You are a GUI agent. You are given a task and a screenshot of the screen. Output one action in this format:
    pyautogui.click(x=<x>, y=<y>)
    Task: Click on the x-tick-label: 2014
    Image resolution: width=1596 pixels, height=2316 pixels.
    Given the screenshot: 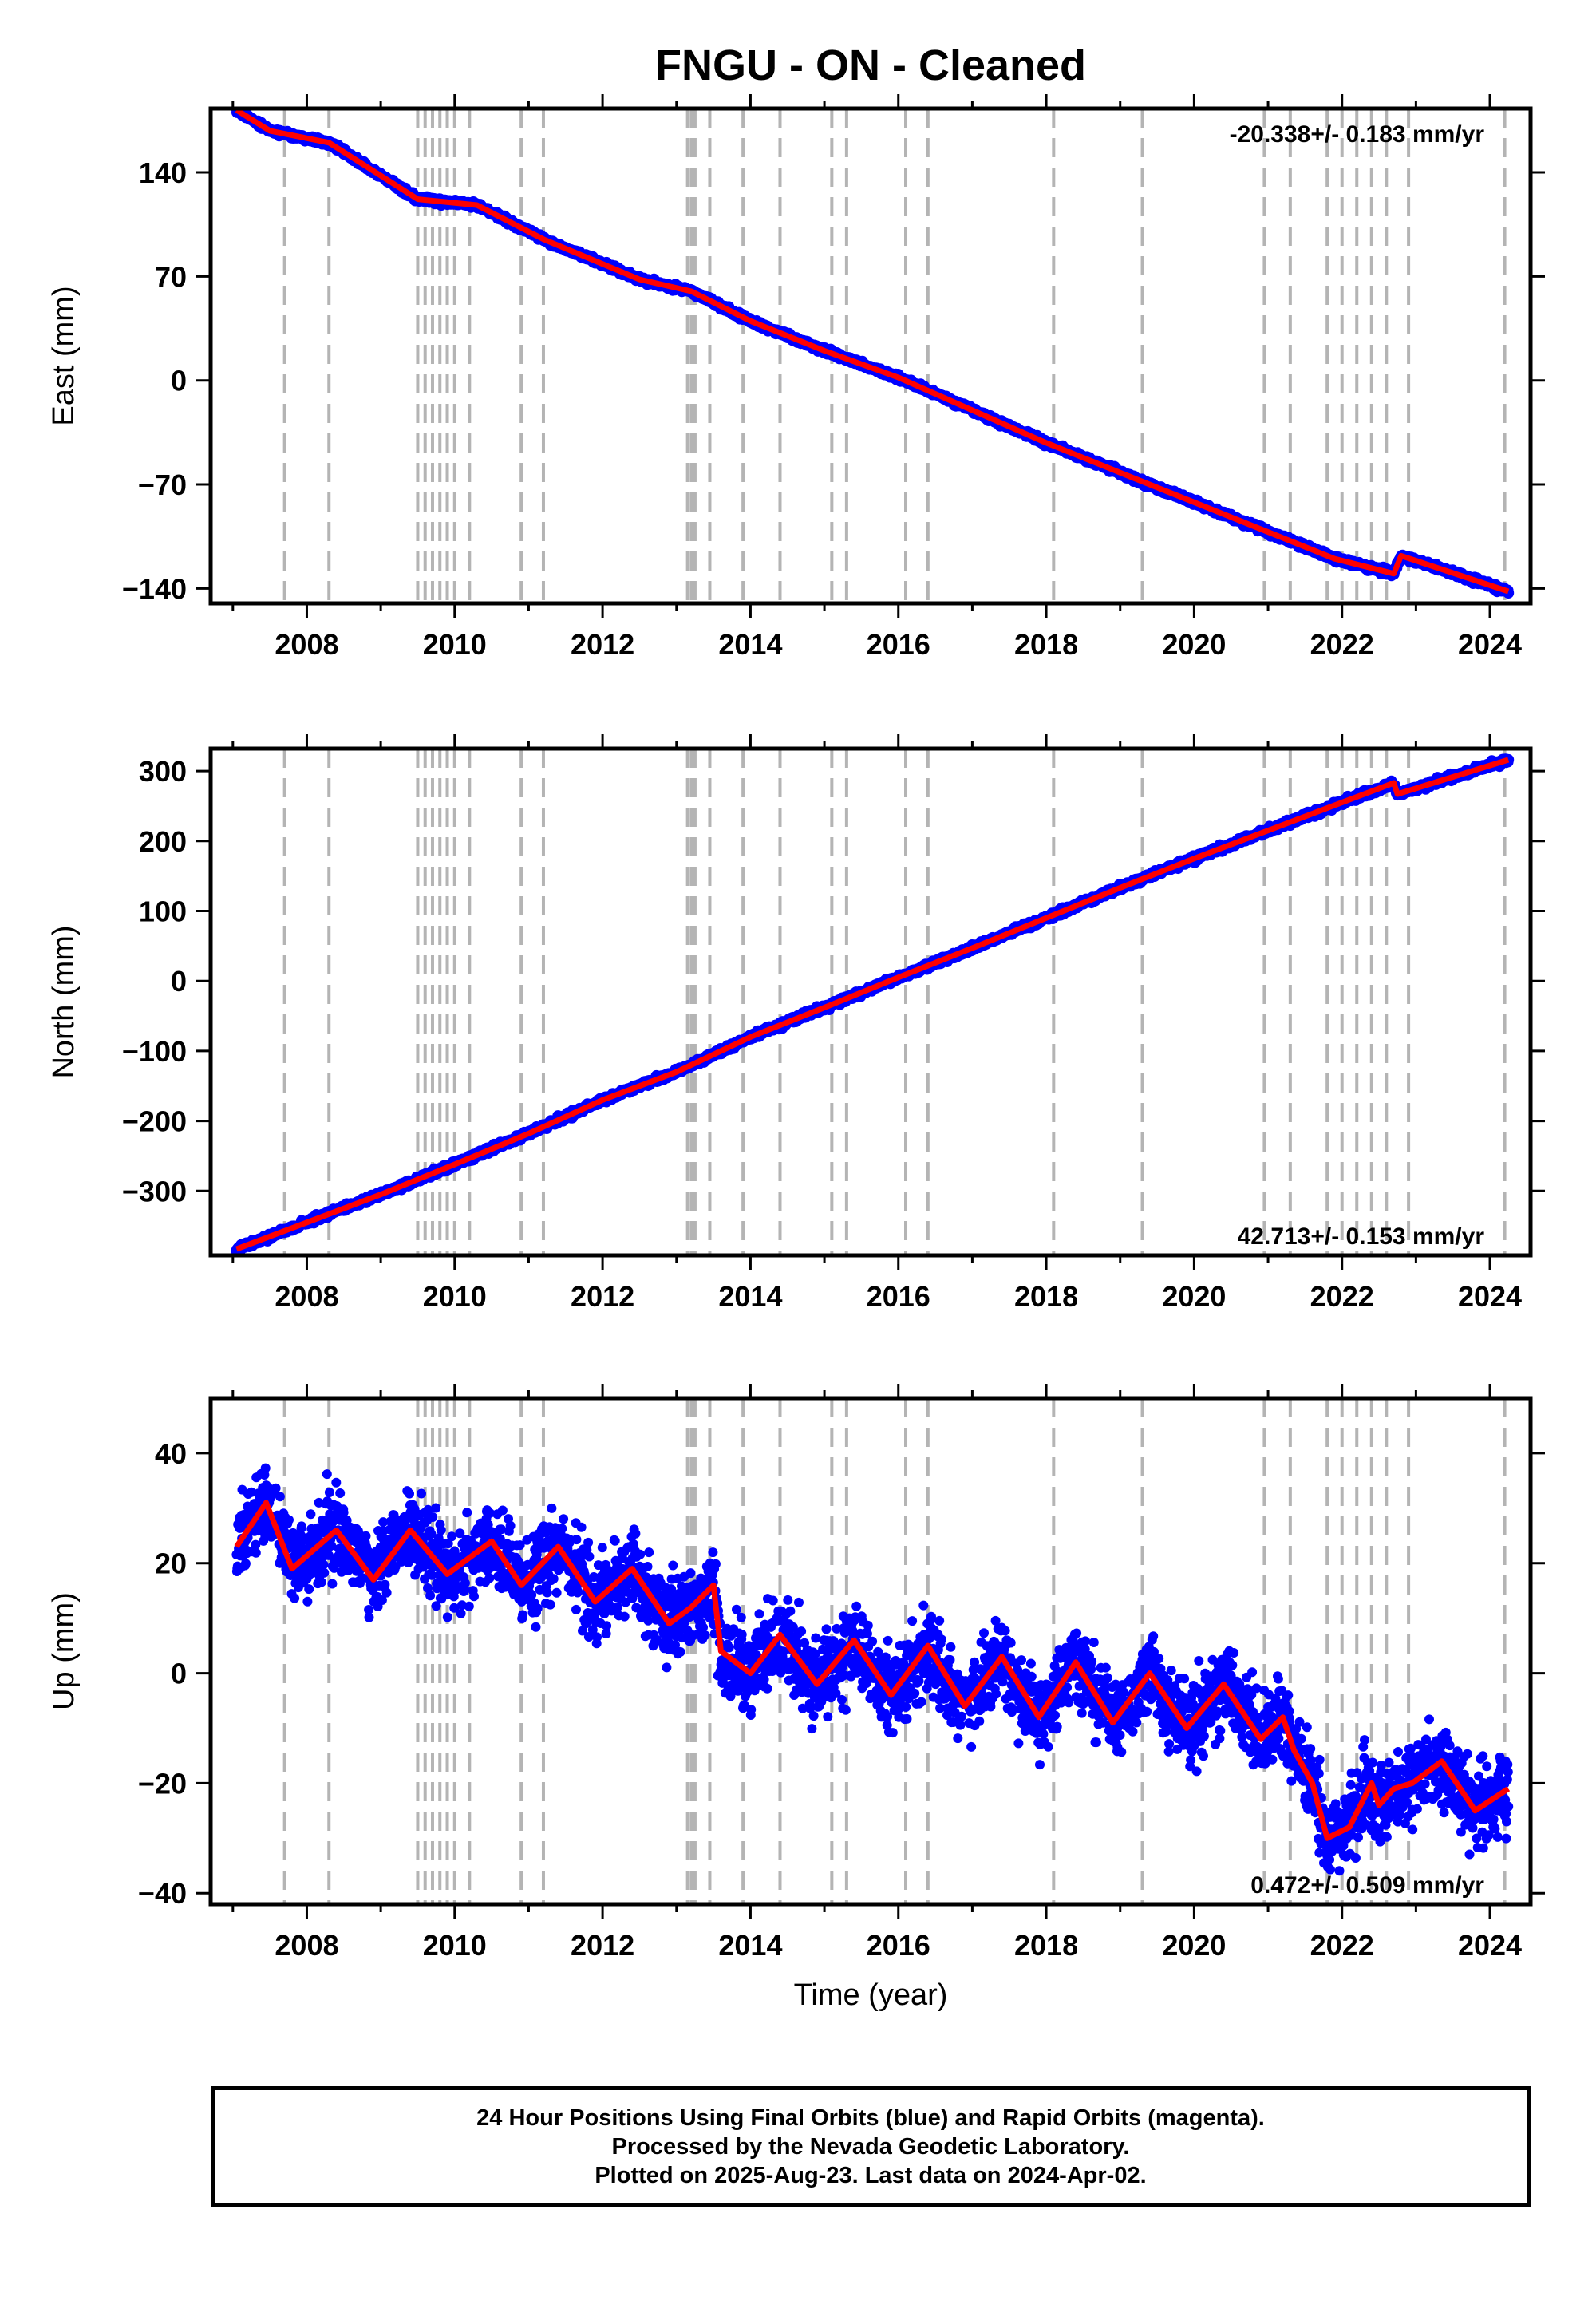 What is the action you would take?
    pyautogui.click(x=750, y=644)
    